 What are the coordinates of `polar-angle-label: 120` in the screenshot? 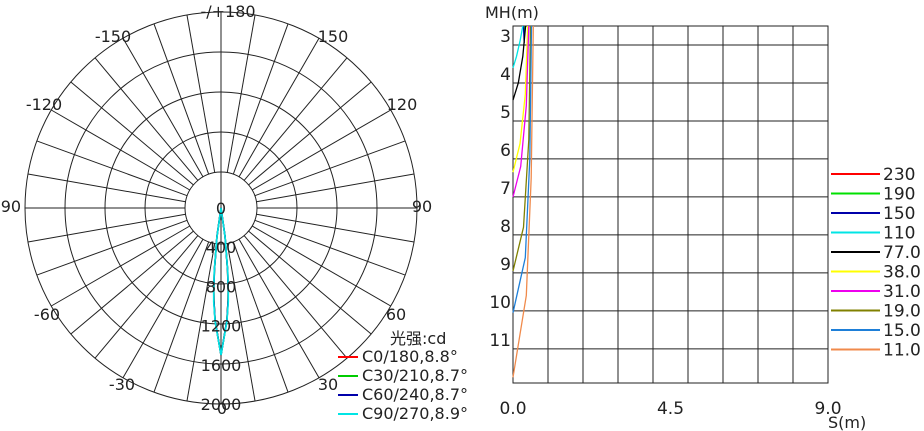 It's located at (402, 104).